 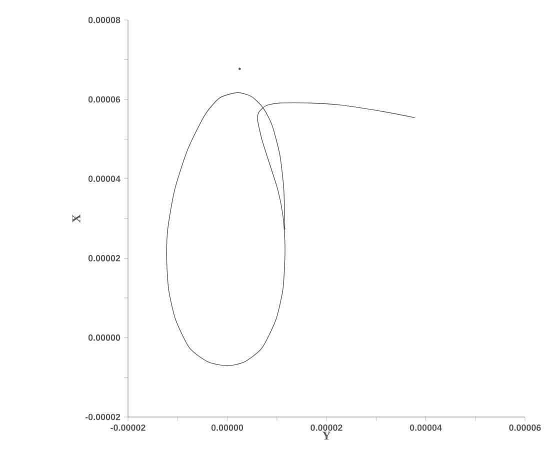 I want to click on y-axis-title: X, so click(x=76, y=218).